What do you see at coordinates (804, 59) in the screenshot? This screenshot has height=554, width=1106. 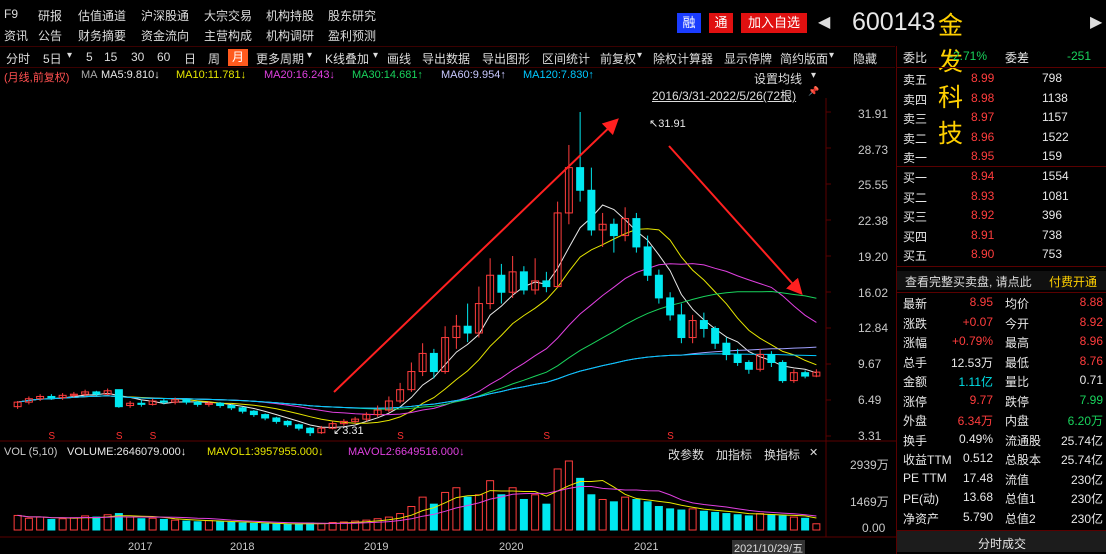 I see `simple-layout-button: 简约版面` at bounding box center [804, 59].